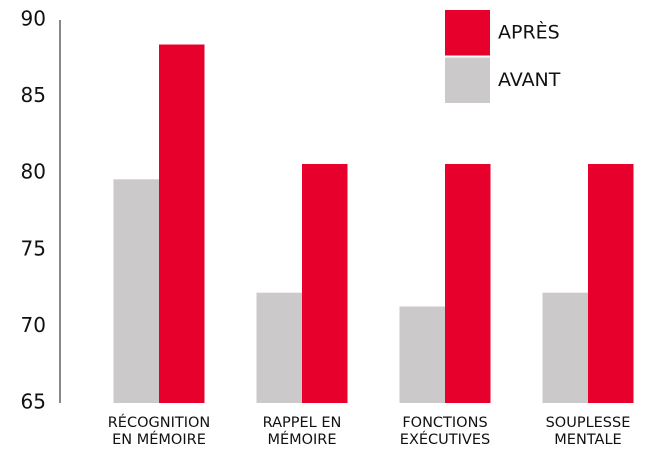 The image size is (657, 460). What do you see at coordinates (33, 19) in the screenshot?
I see `y-tick-label: 90` at bounding box center [33, 19].